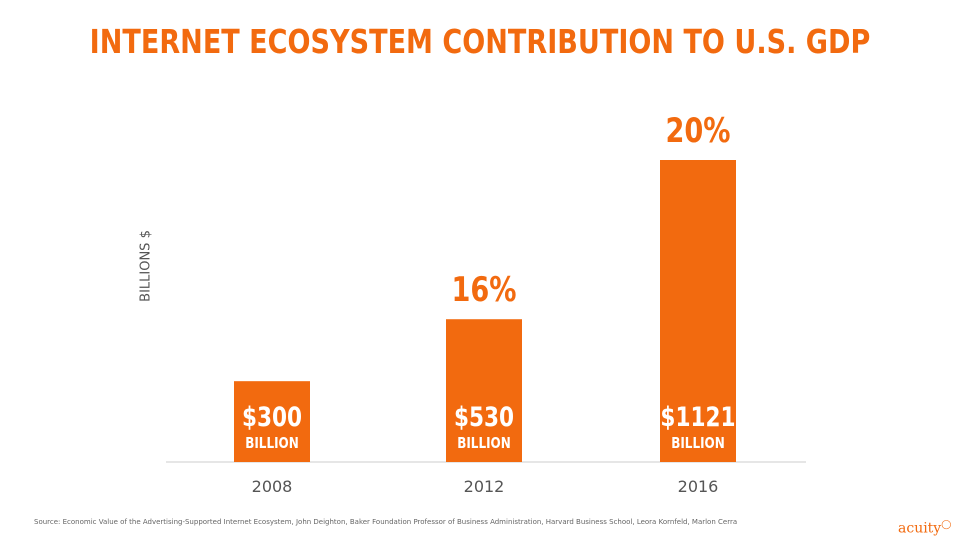  Describe the element at coordinates (484, 417) in the screenshot. I see `bar-value-label: $530` at that location.